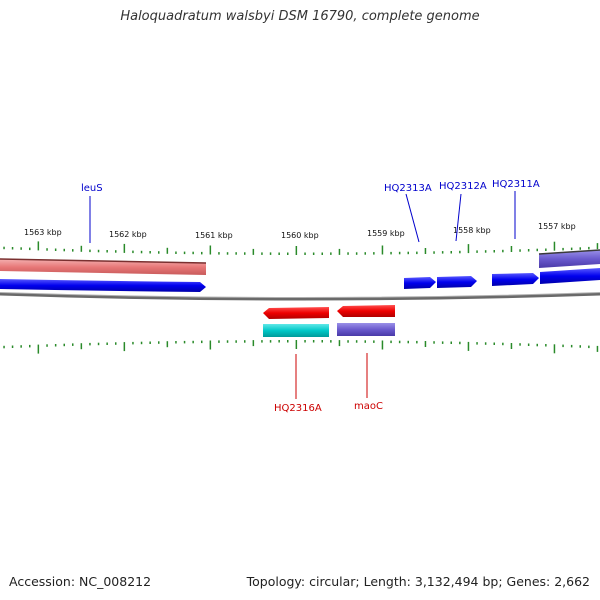 This screenshot has height=600, width=600. I want to click on feature-pink-bar-edge, so click(103, 261).